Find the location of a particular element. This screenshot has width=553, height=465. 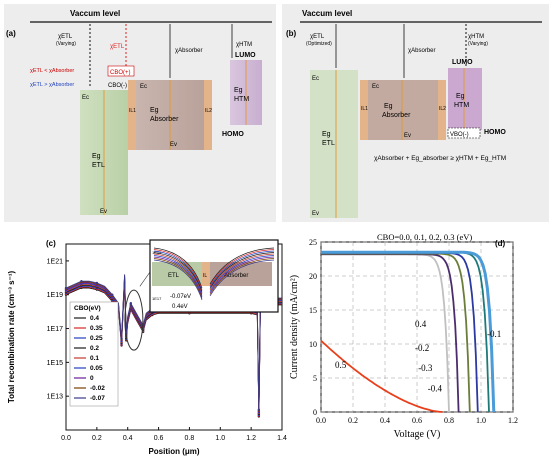

chi-etl-label: χETL is located at coordinates (65, 37).